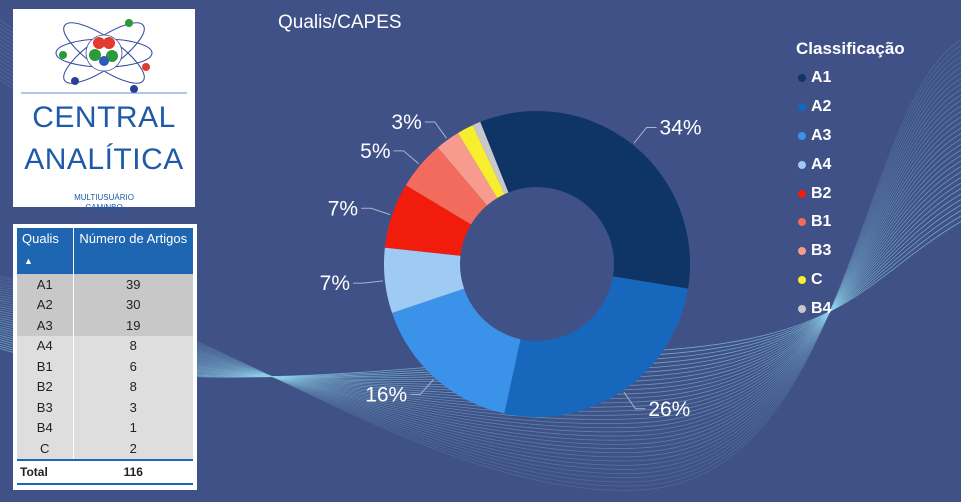 The width and height of the screenshot is (961, 502). Describe the element at coordinates (132, 471) in the screenshot. I see `total-value: 116` at that location.